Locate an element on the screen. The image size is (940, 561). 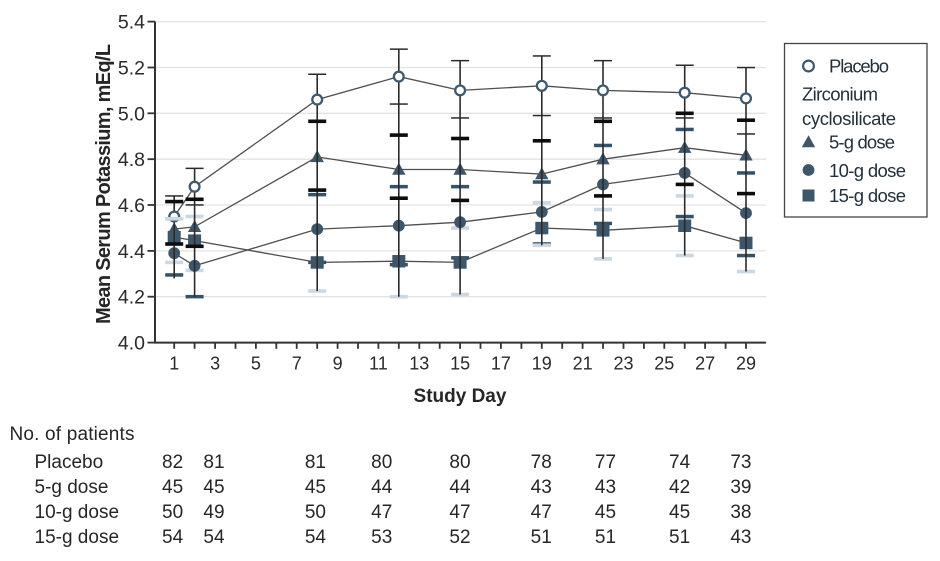
svg-text: 11 is located at coordinates (378, 364).